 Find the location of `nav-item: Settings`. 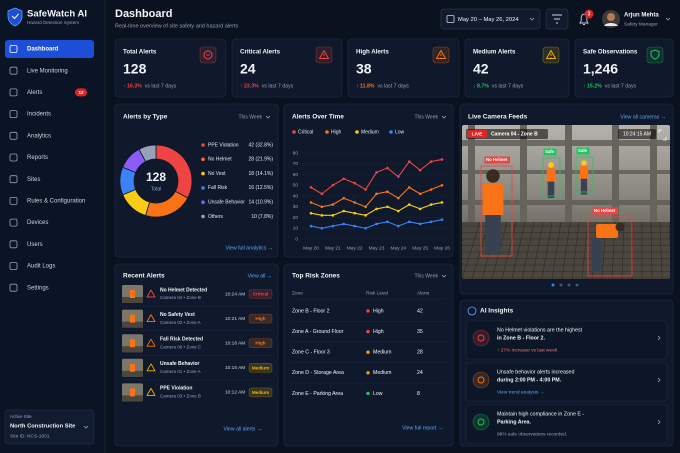

nav-item: Settings is located at coordinates (38, 288).